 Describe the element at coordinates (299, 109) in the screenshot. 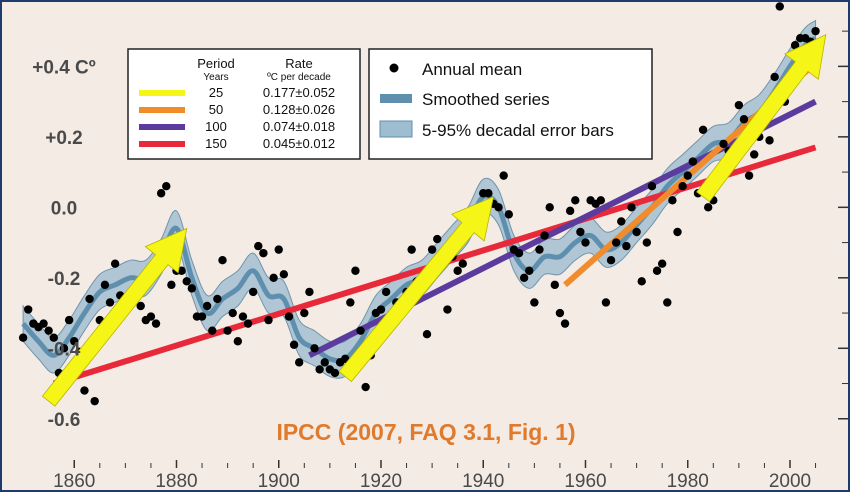

I see `trend-table-rate-50: 0.128±0.026` at that location.